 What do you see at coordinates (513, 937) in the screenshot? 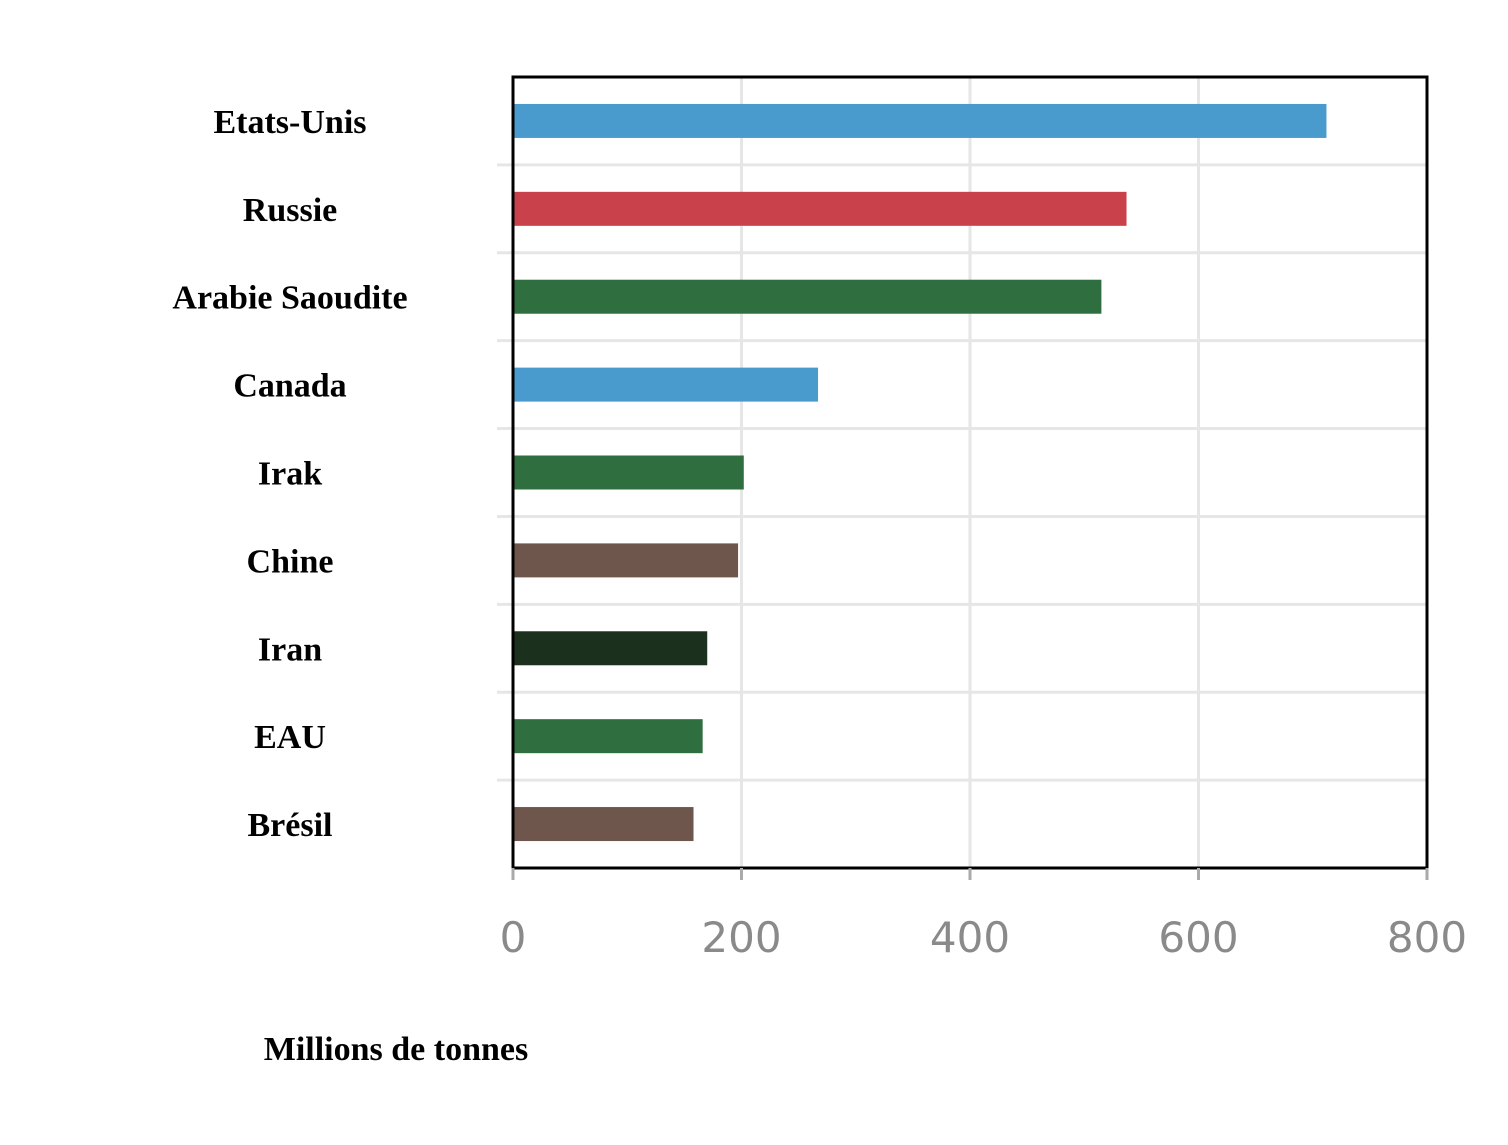
I see `x-tick-label: 0` at bounding box center [513, 937].